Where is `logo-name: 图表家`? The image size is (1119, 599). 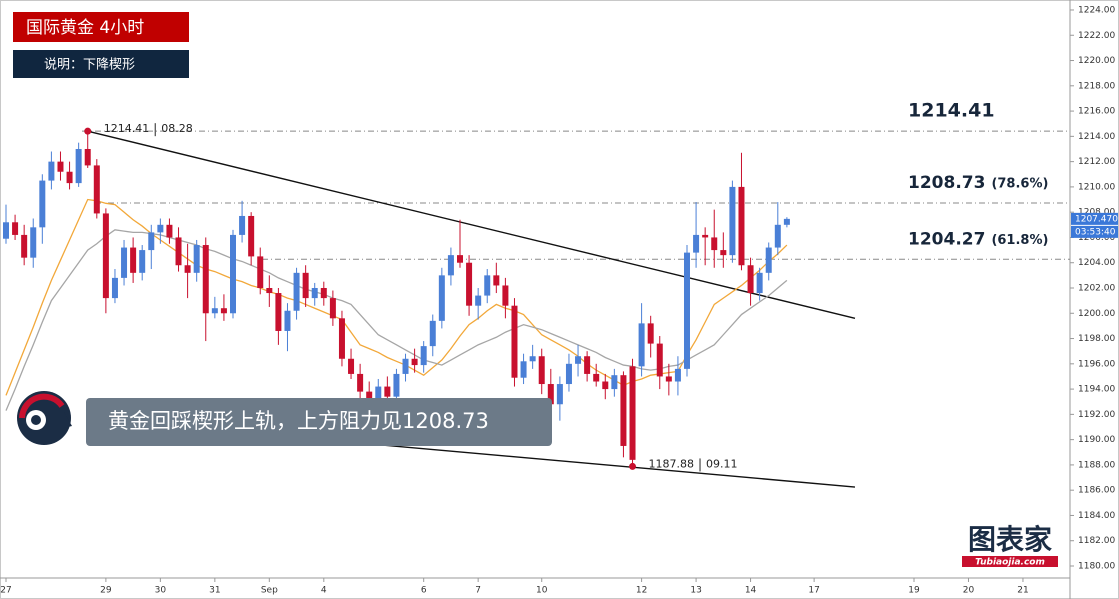 logo-name: 图表家 is located at coordinates (1010, 539).